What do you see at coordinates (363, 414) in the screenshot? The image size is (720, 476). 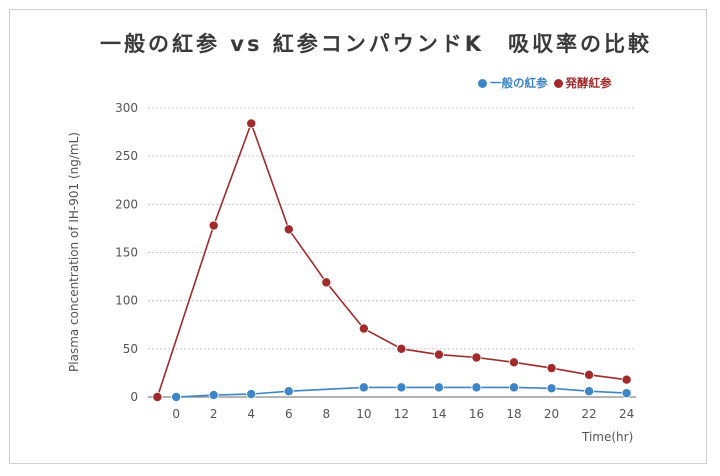 I see `x-tick-label: 10` at bounding box center [363, 414].